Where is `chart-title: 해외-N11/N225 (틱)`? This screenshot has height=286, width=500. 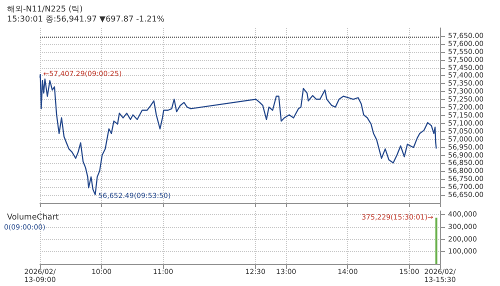
chart-title: 해외-N11/N225 (틱) is located at coordinates (45, 9).